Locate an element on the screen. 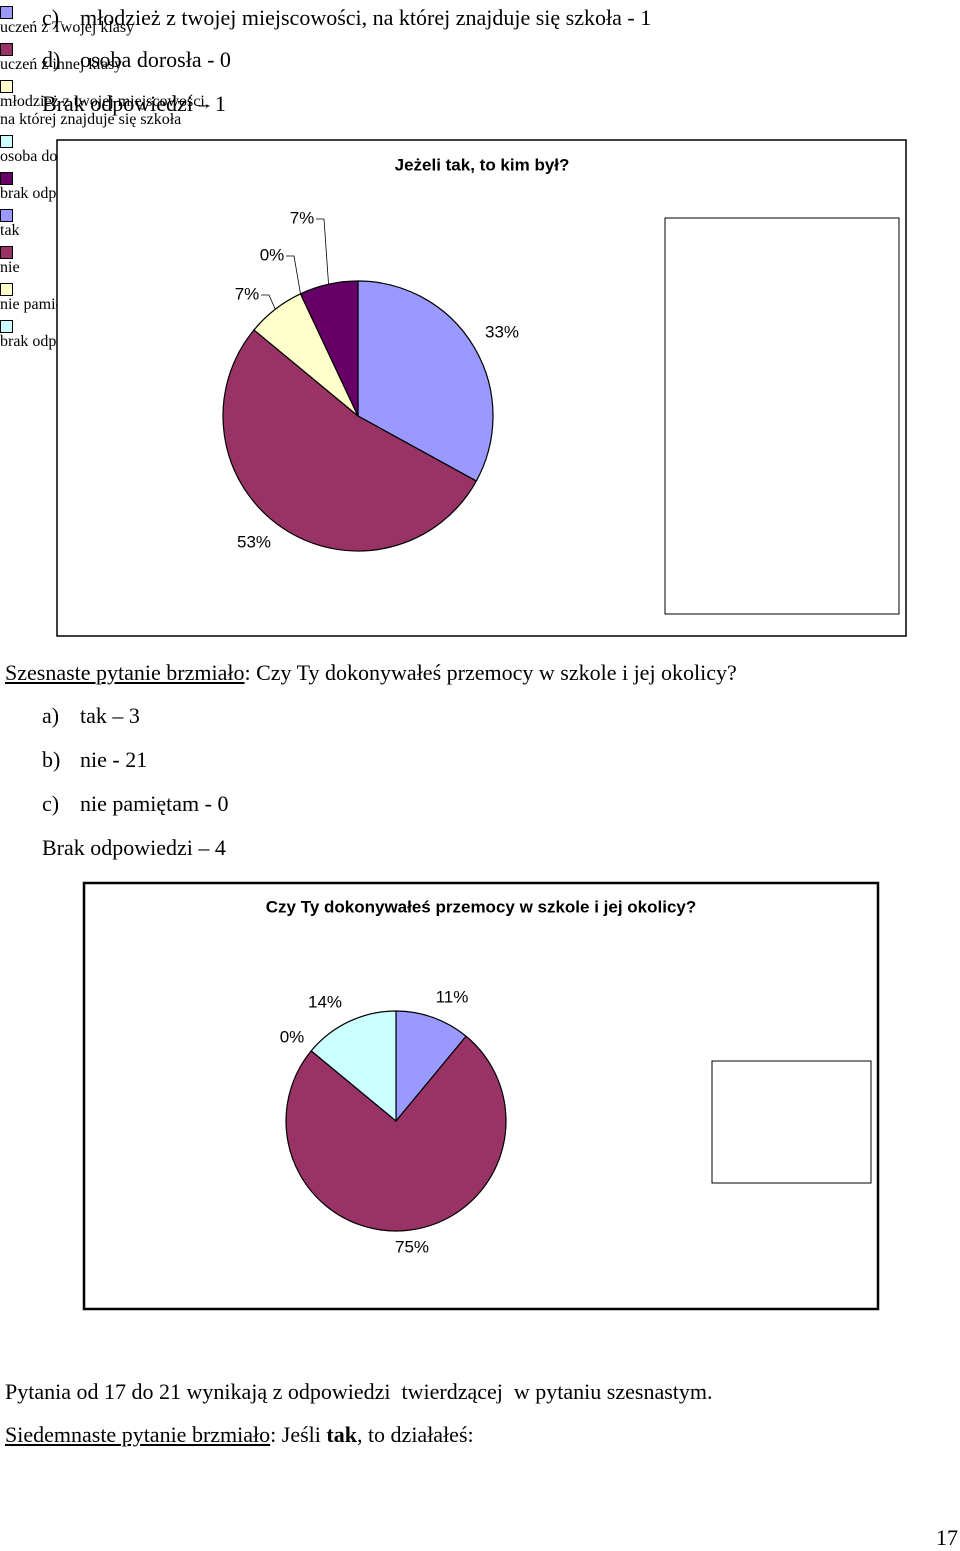 This screenshot has height=1551, width=960. legend-label: uczeń z innej klasy is located at coordinates (61, 64).